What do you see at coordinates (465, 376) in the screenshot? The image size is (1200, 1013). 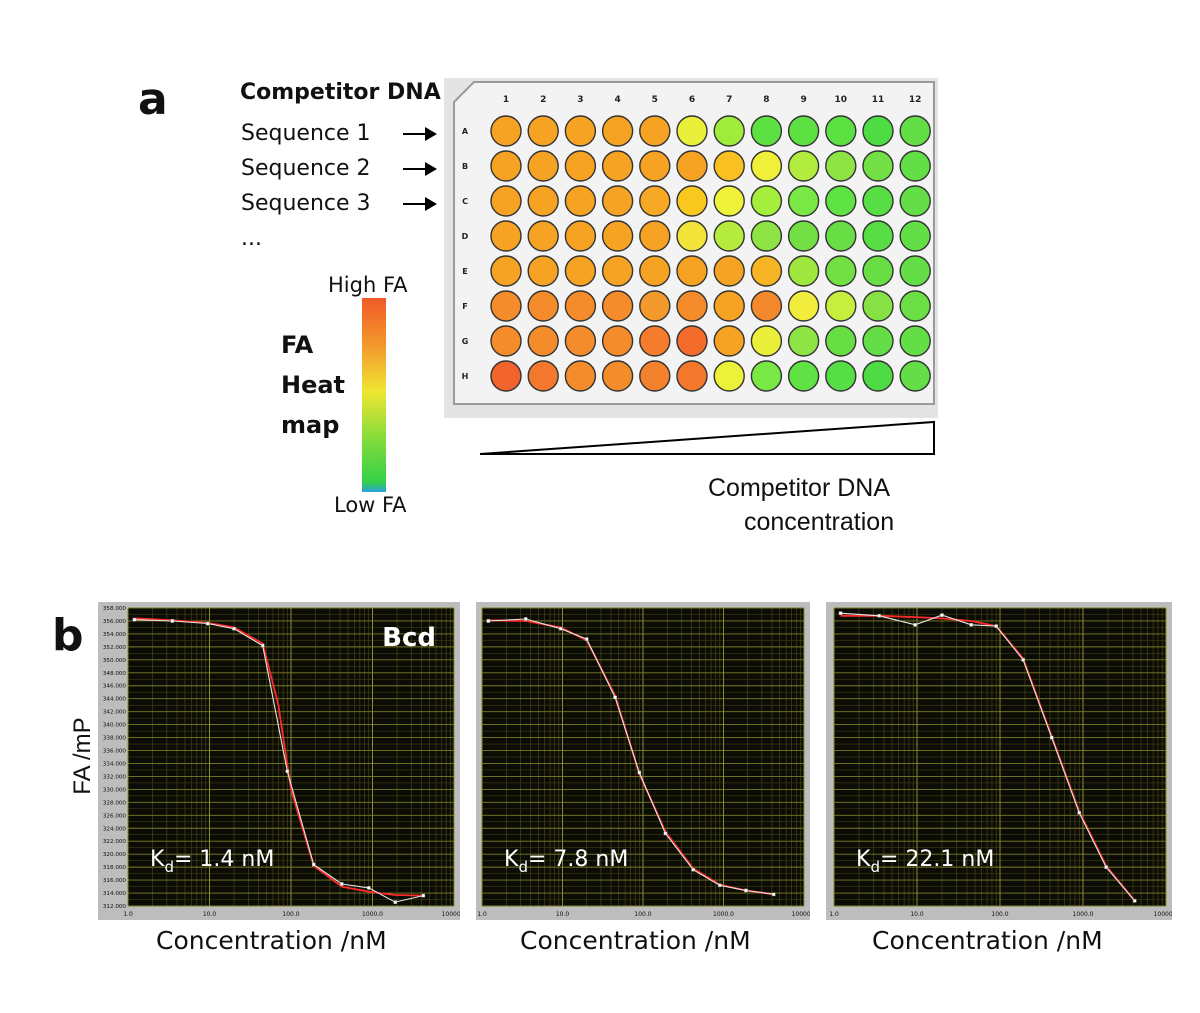 I see `plate-row-label: H` at bounding box center [465, 376].